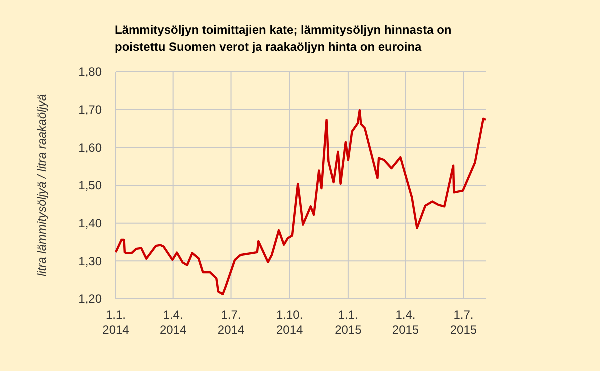  I want to click on y-tick-label: 1,80, so click(90, 72).